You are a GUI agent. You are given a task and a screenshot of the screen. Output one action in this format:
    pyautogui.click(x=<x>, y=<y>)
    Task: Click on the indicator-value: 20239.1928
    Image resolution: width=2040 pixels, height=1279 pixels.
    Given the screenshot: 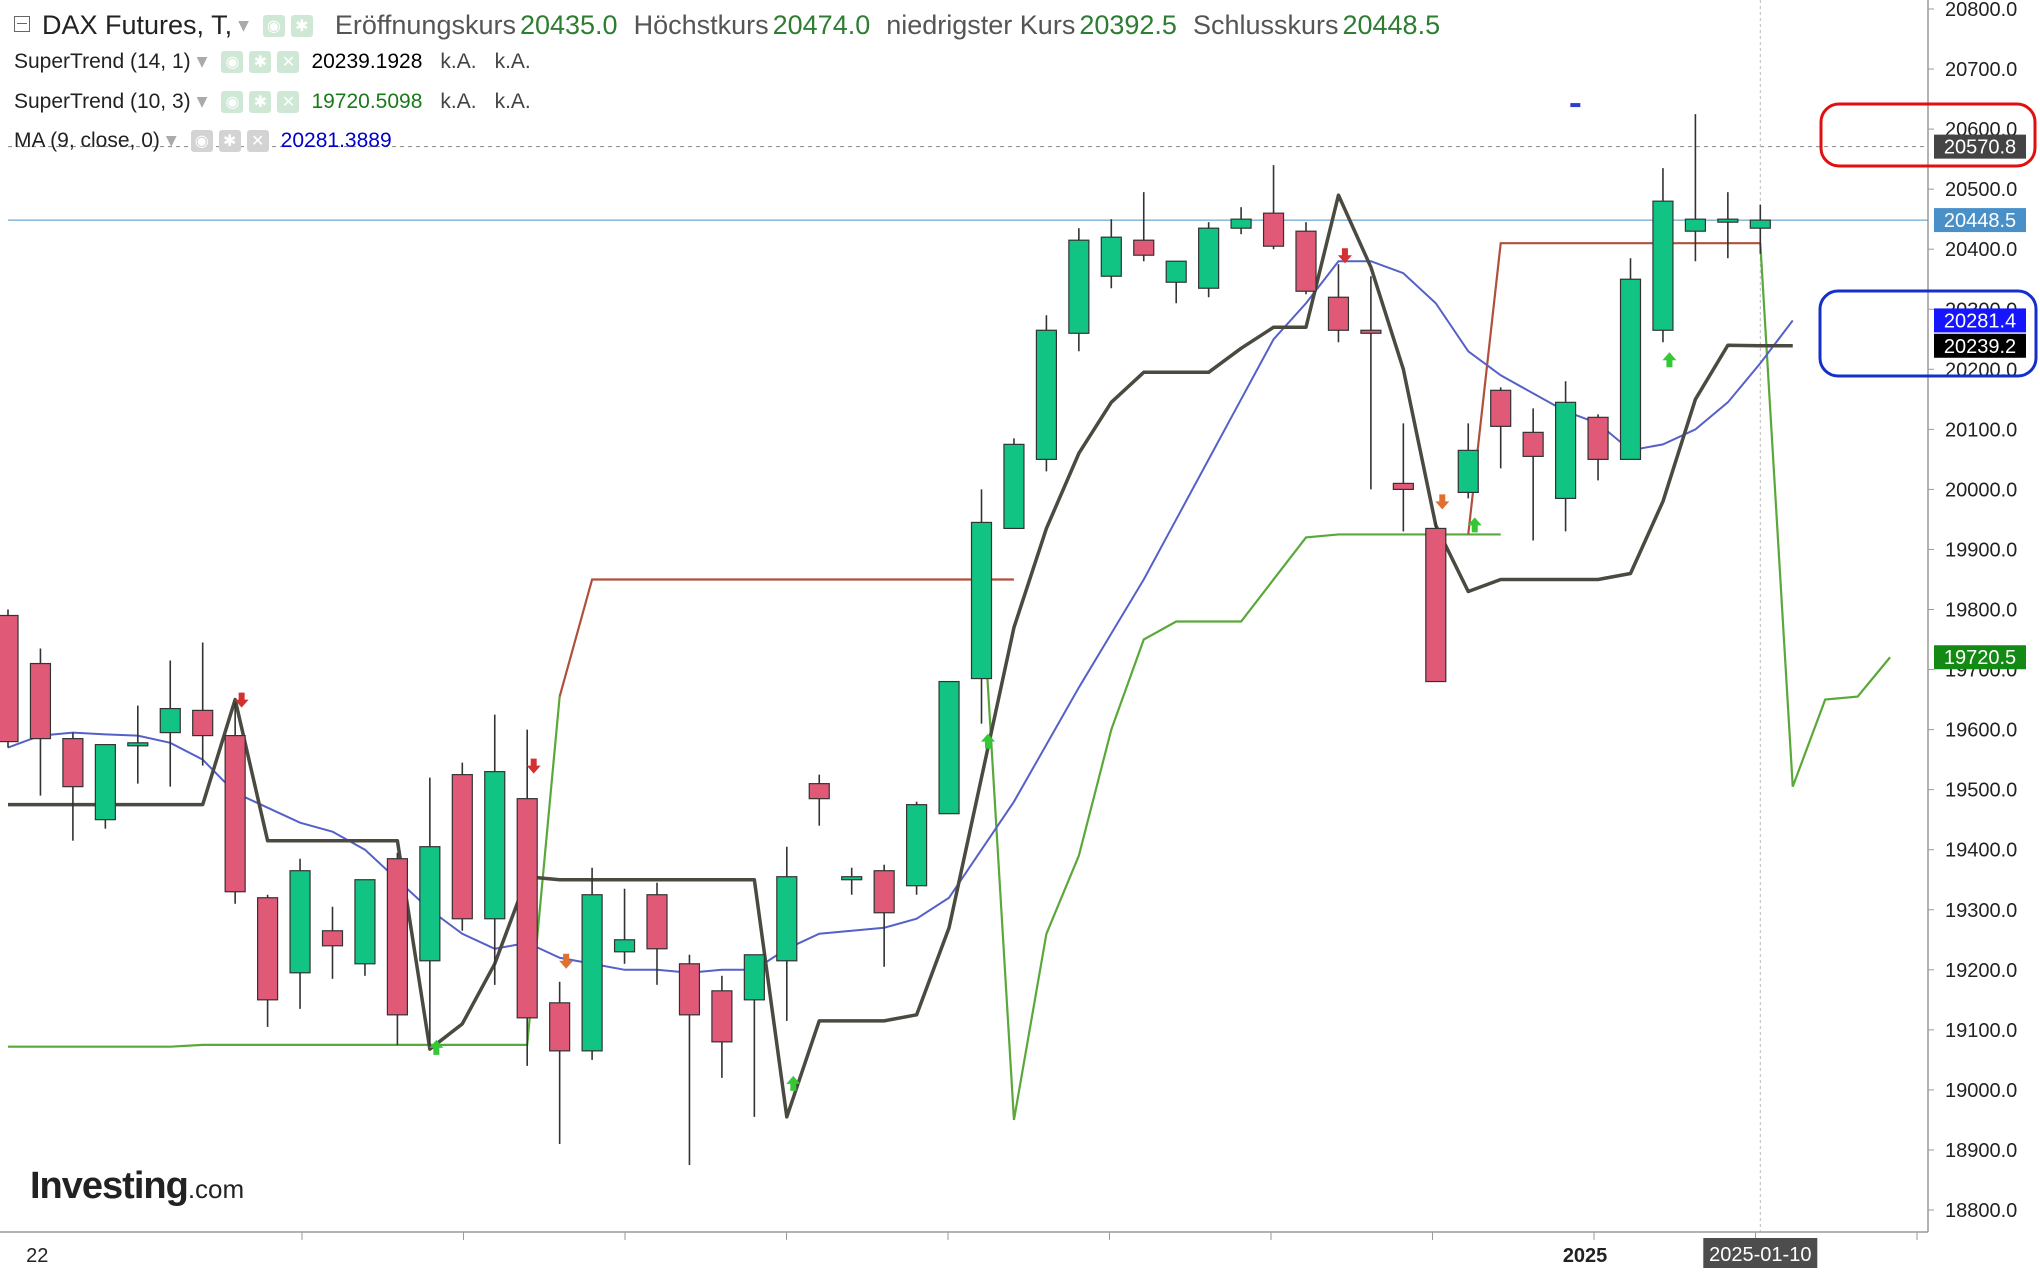 What is the action you would take?
    pyautogui.click(x=367, y=61)
    